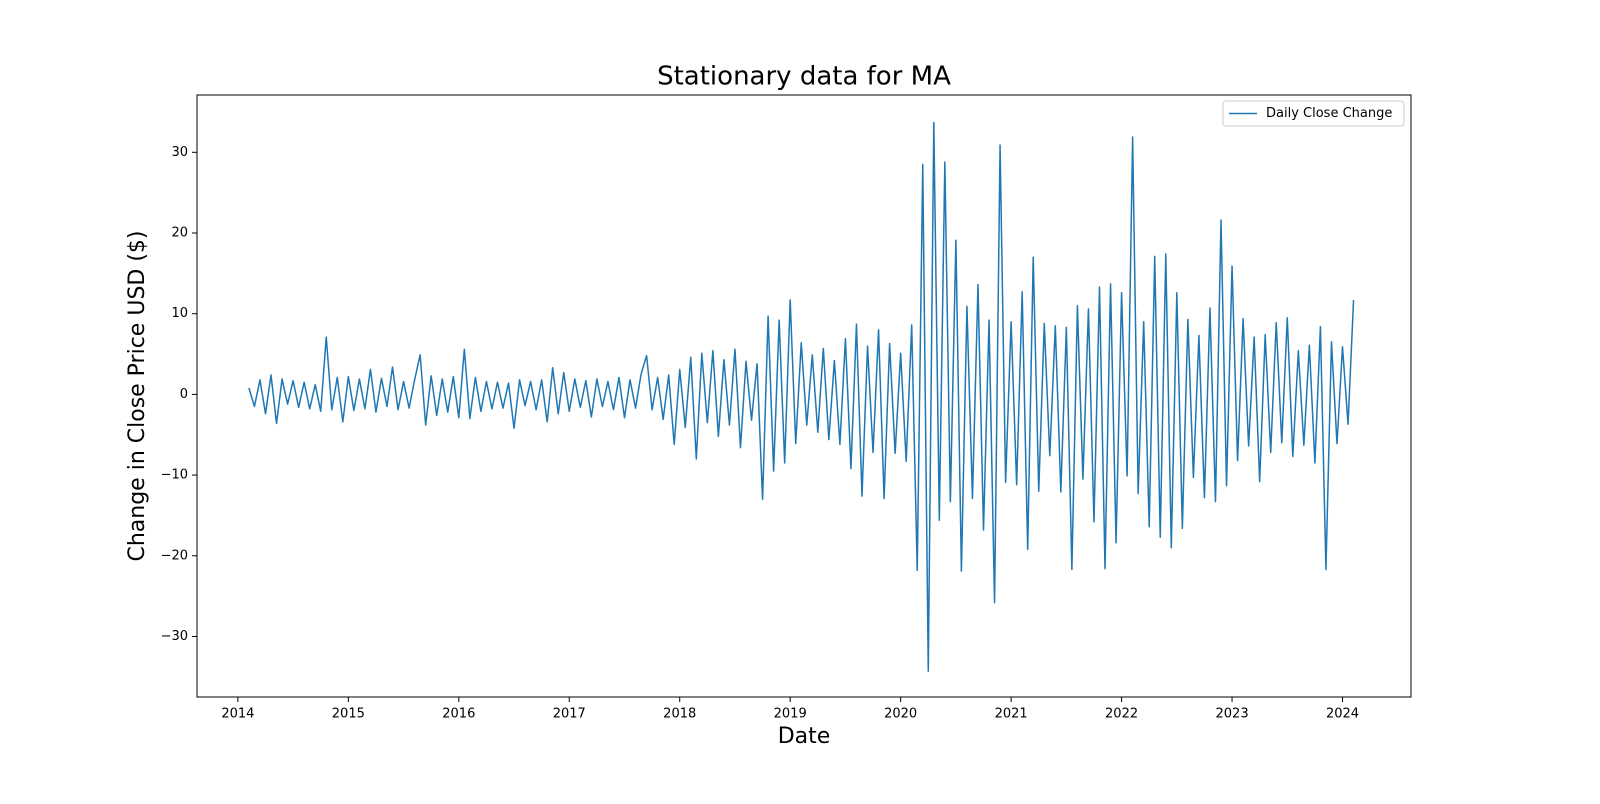 The height and width of the screenshot is (804, 1600). What do you see at coordinates (174, 475) in the screenshot?
I see `y-tick-label: −10` at bounding box center [174, 475].